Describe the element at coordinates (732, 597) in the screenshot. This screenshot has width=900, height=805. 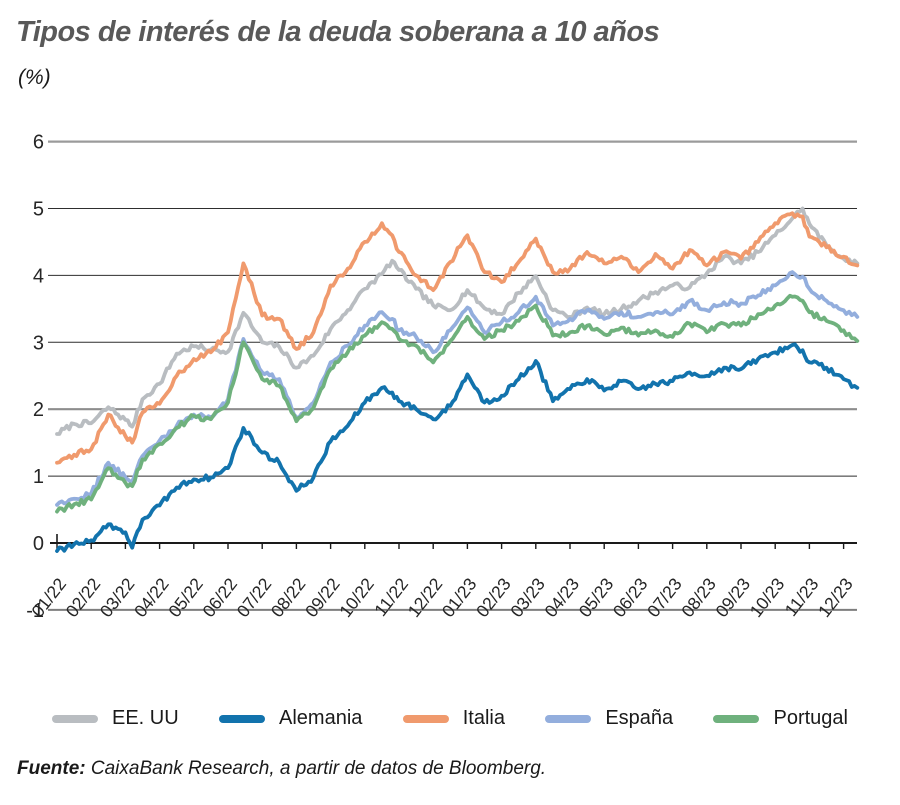
I see `x-tick-label: 09/23` at that location.